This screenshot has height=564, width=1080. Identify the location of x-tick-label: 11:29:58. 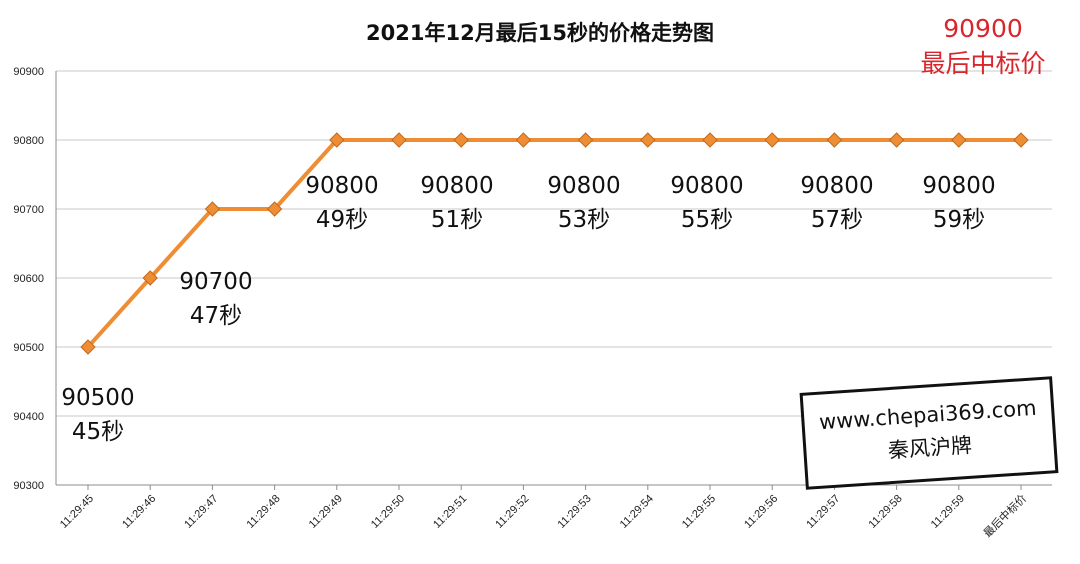
(886, 512).